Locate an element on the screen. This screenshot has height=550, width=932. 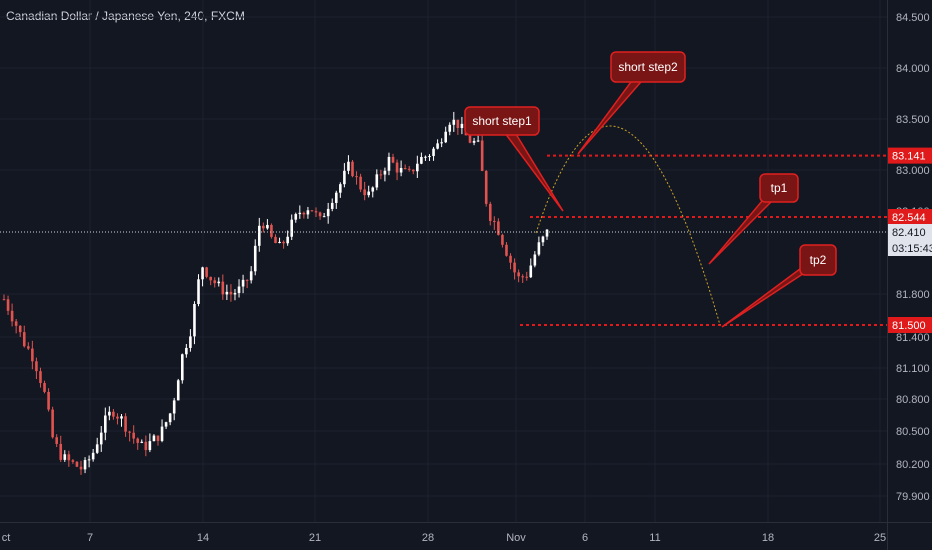
price-tick-label: 80.500 is located at coordinates (913, 432).